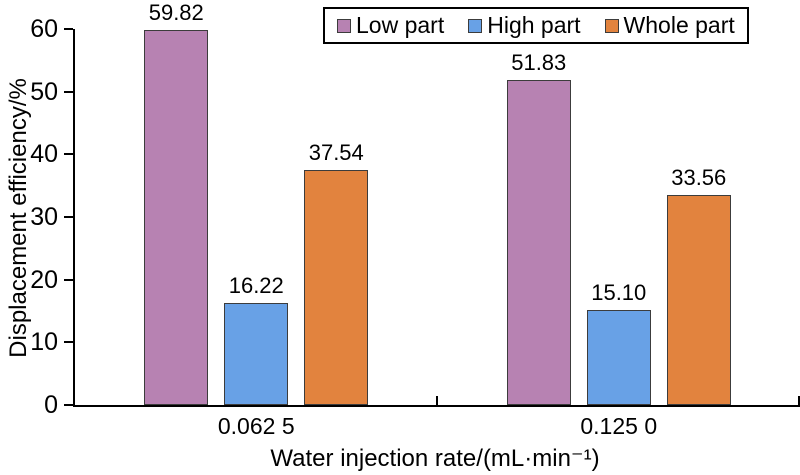 This screenshot has width=800, height=475. Describe the element at coordinates (699, 177) in the screenshot. I see `bar-value-label: 33.56` at that location.